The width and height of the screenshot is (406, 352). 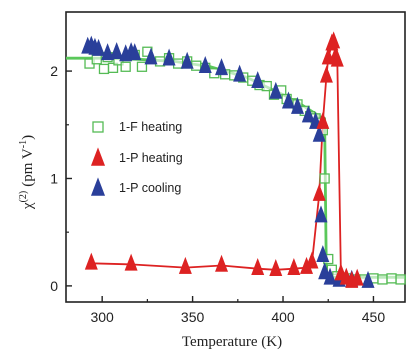 What do you see at coordinates (54, 286) in the screenshot?
I see `y-tick-label: 0` at bounding box center [54, 286].